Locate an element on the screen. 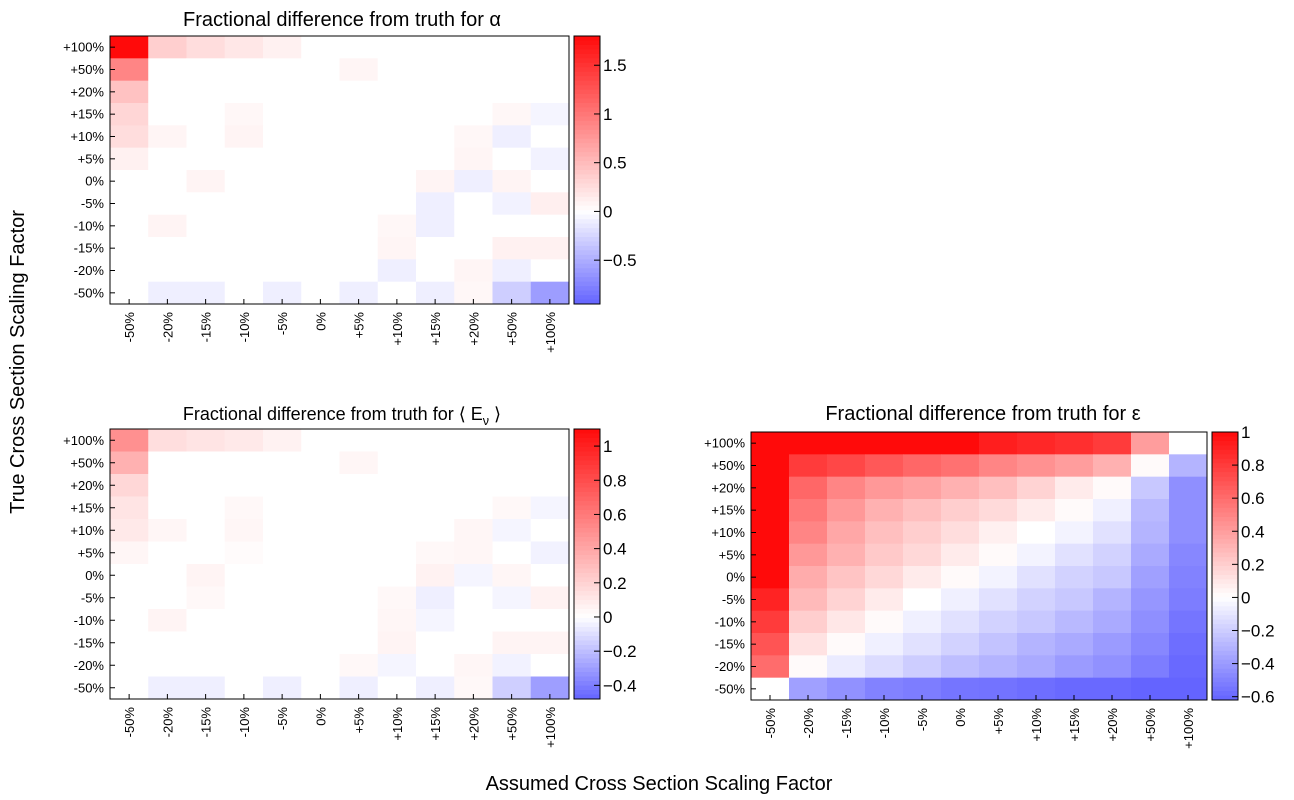 The height and width of the screenshot is (800, 1294). y-tick-label: +50% is located at coordinates (87, 69).